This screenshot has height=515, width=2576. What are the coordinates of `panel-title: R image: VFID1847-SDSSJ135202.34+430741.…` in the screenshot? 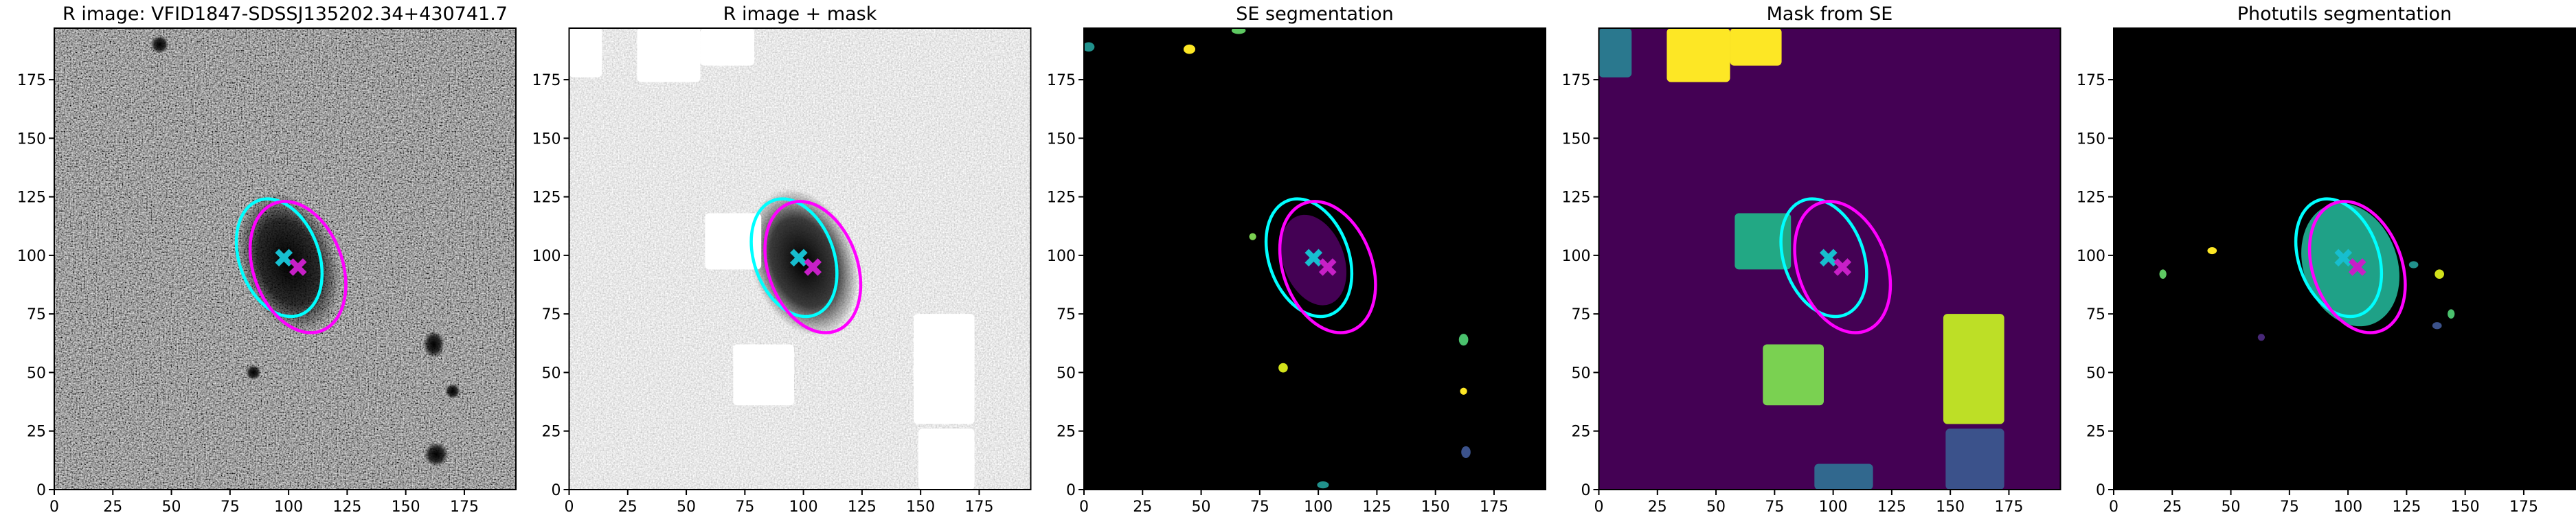 It's located at (285, 14).